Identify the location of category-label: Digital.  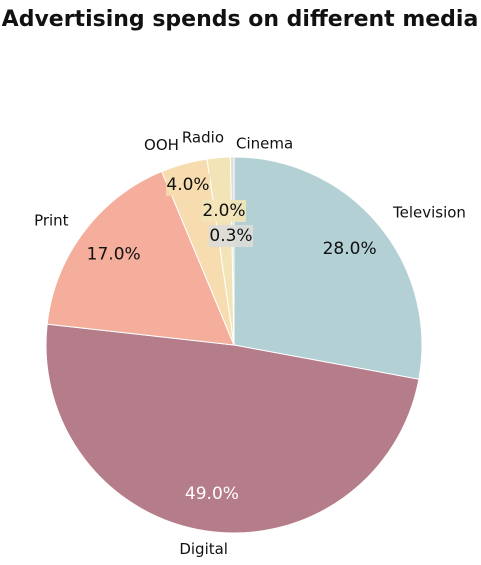
(203, 549).